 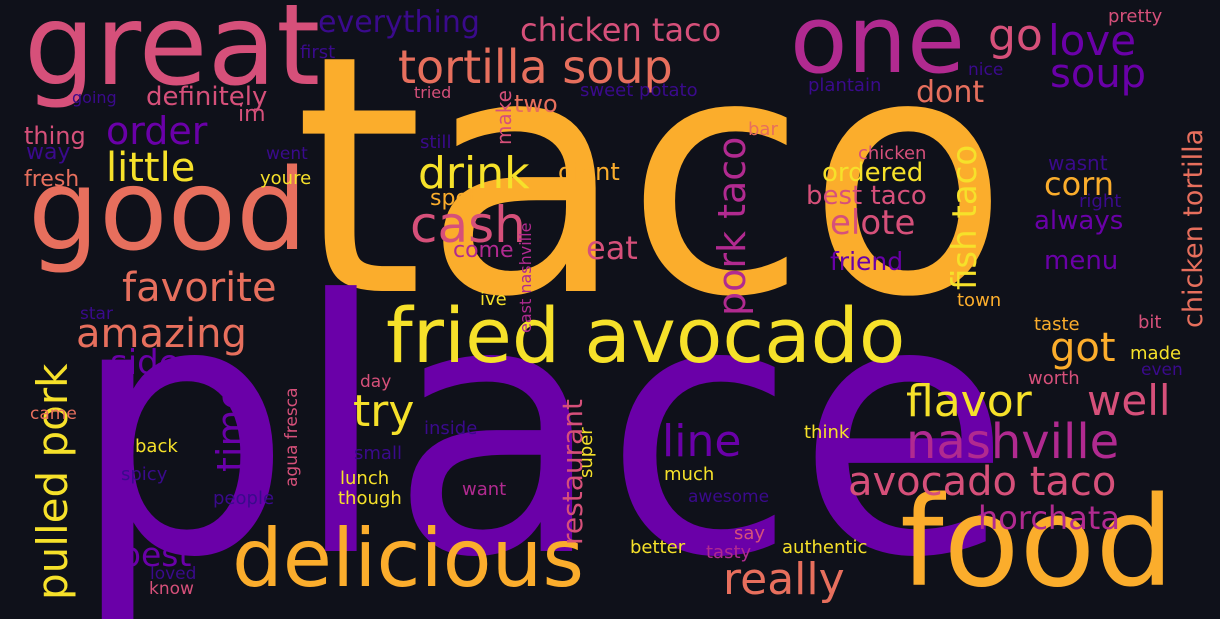 I want to click on word-friend: friend, so click(x=867, y=261).